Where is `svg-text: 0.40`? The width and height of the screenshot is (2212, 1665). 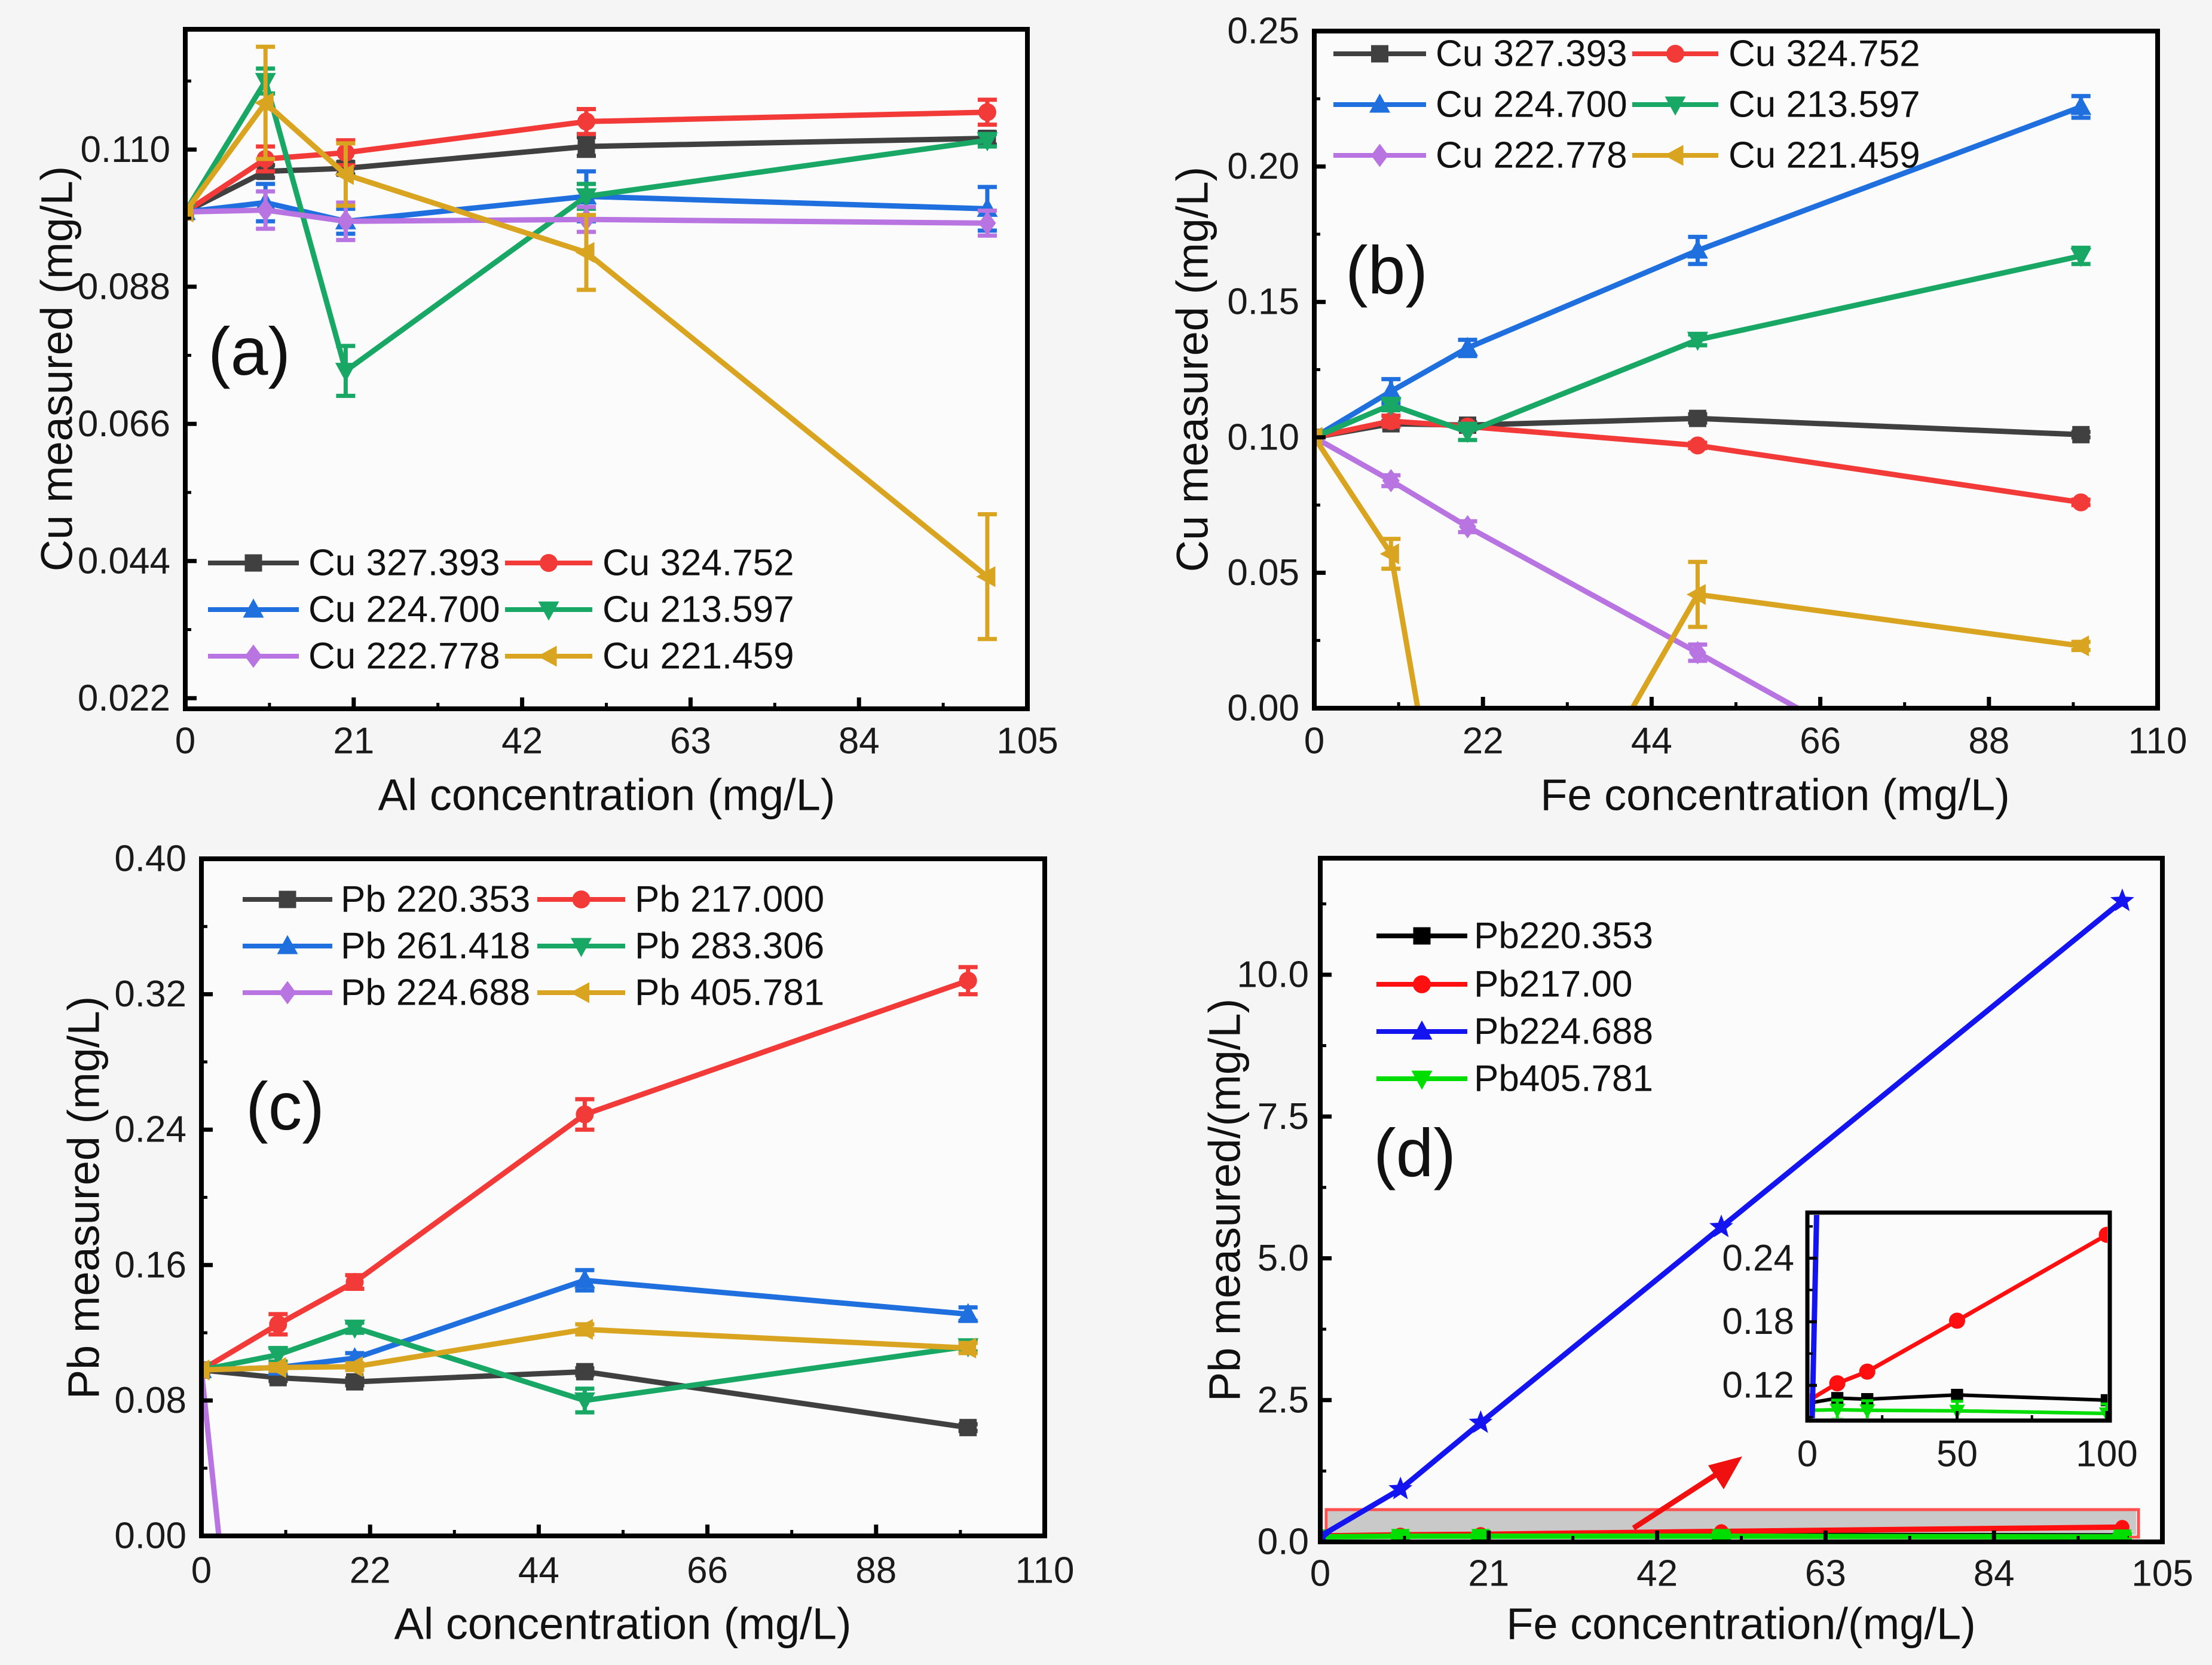 svg-text: 0.40 is located at coordinates (150, 859).